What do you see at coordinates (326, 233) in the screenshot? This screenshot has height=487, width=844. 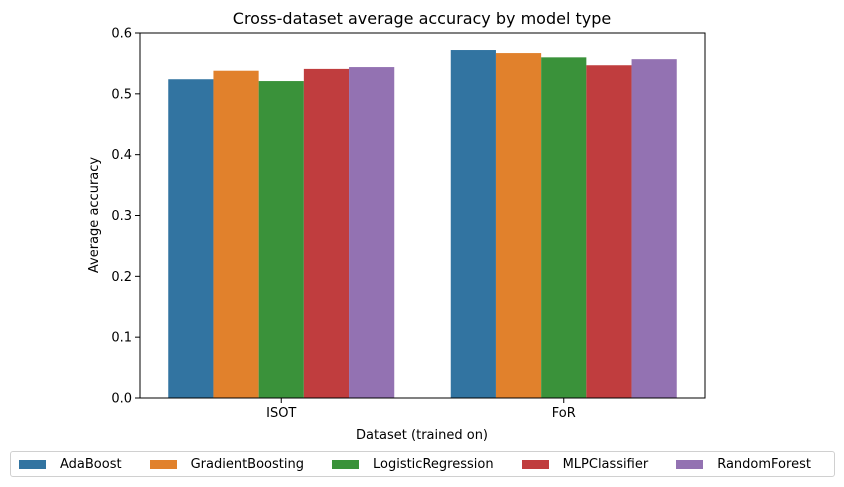 I see `bar-mlpclassifier-isot` at bounding box center [326, 233].